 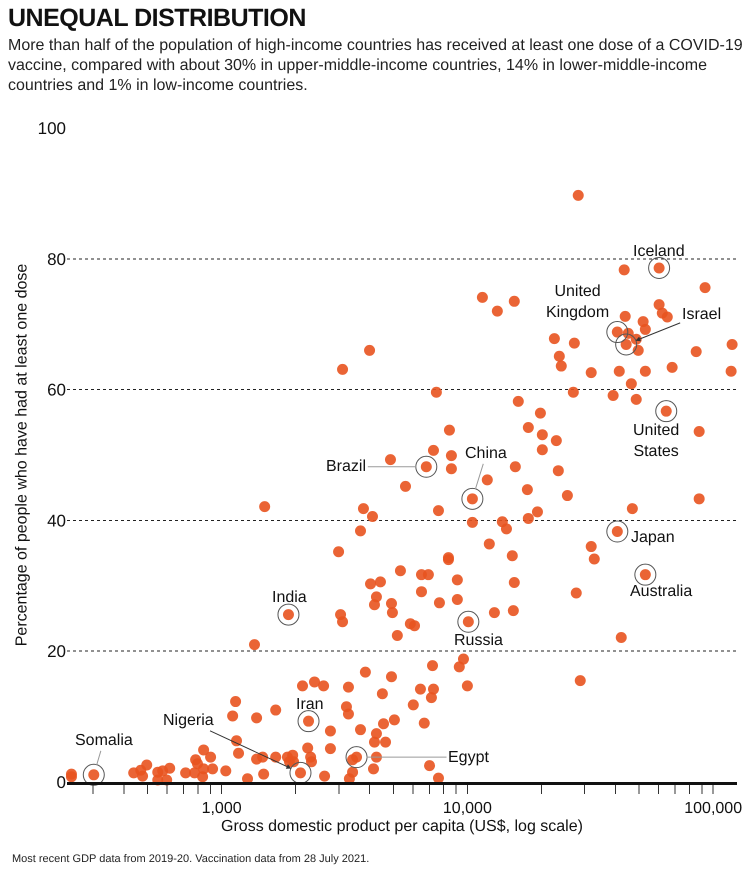 What do you see at coordinates (157, 18) in the screenshot?
I see `chart-title: UNEQUAL DISTRIBUTION` at bounding box center [157, 18].